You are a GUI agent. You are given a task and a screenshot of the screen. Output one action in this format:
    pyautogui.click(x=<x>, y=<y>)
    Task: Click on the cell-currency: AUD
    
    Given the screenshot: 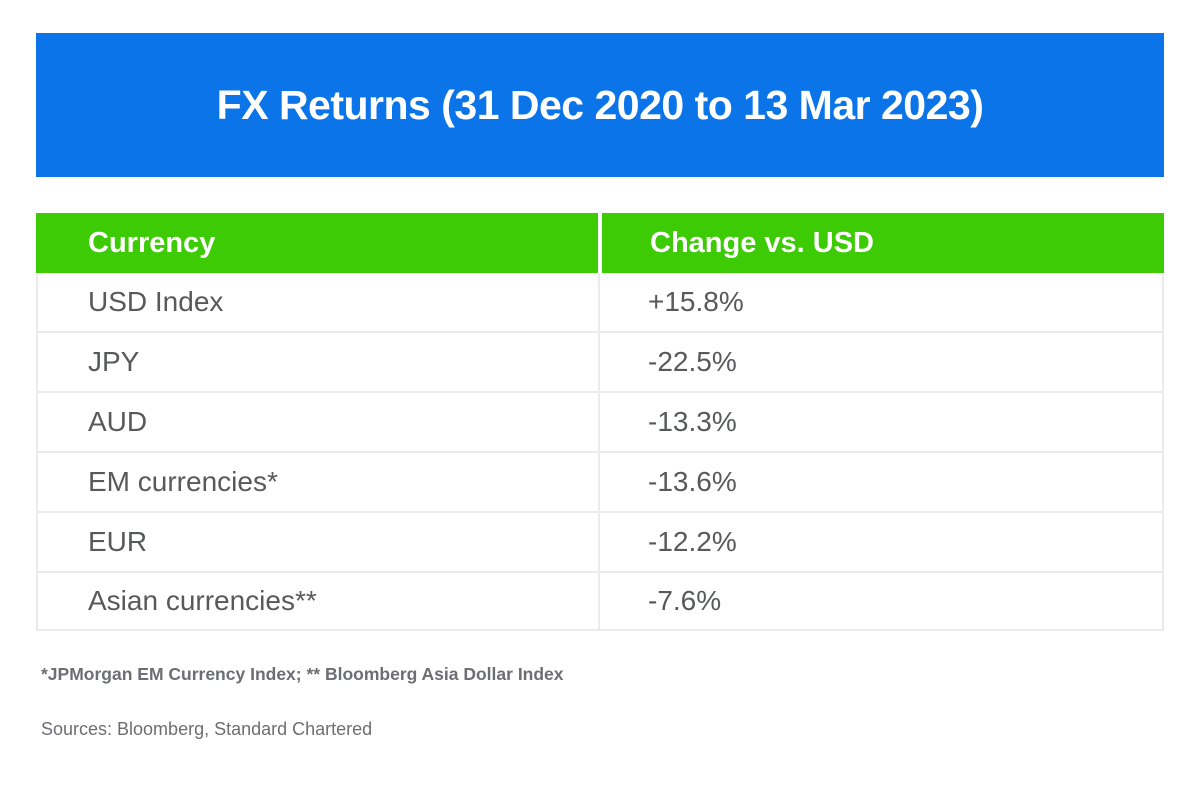 What is the action you would take?
    pyautogui.click(x=319, y=422)
    